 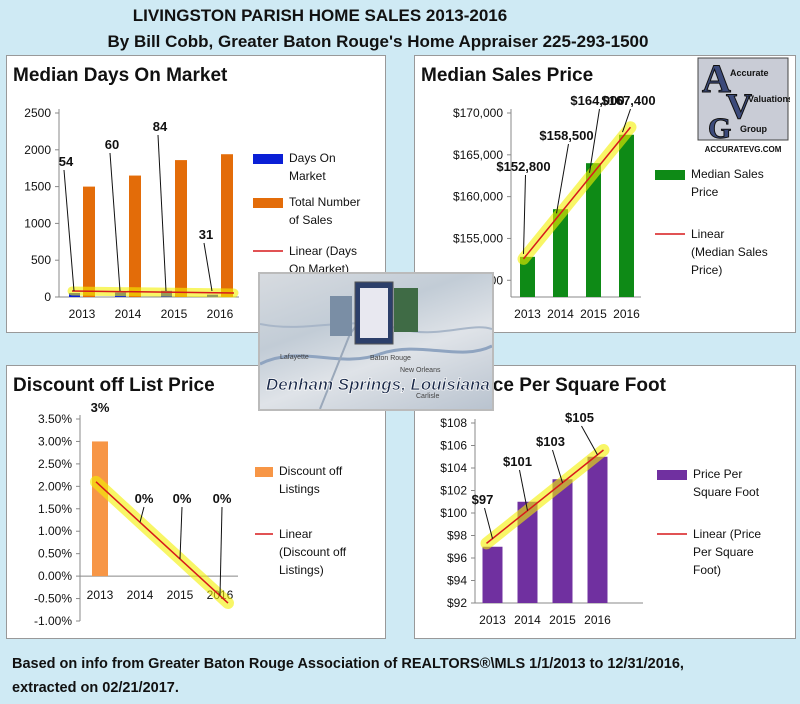 I want to click on y-tick-label: -0.50%, so click(x=53, y=599).